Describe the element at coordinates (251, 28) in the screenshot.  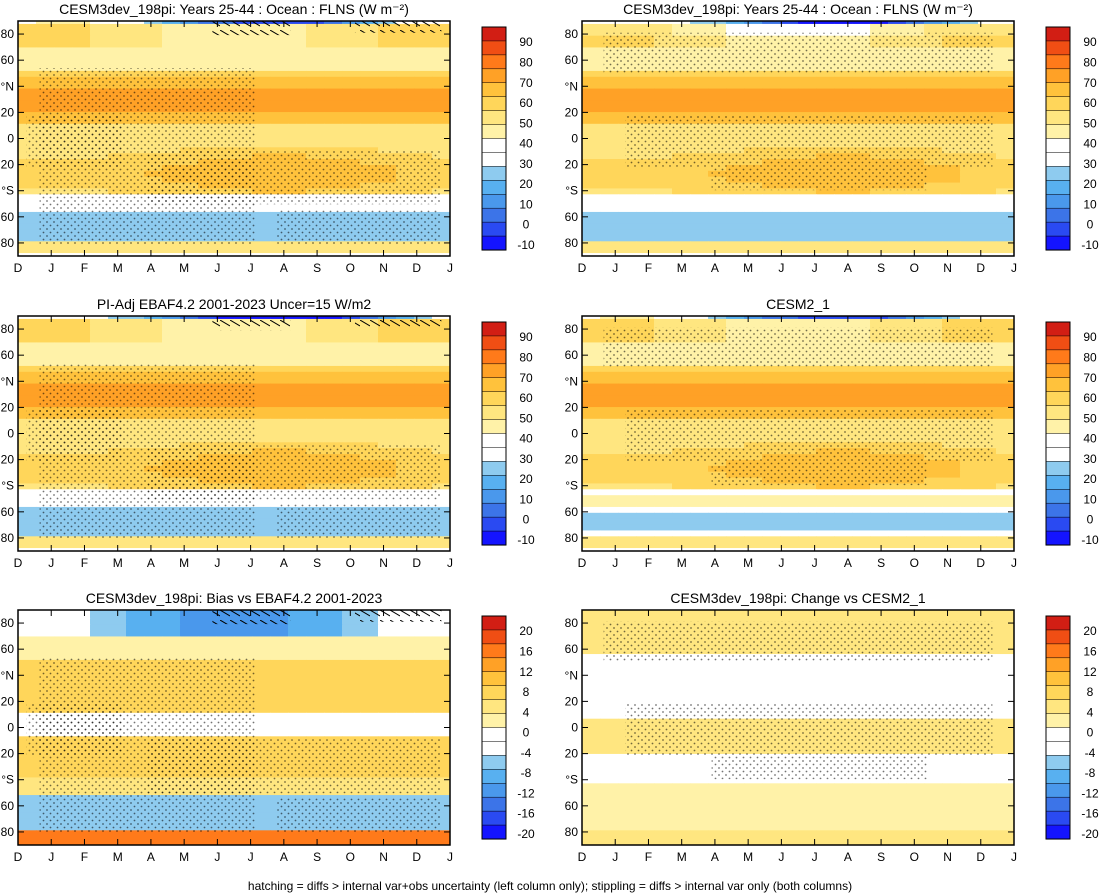
I see `hatching-region` at that location.